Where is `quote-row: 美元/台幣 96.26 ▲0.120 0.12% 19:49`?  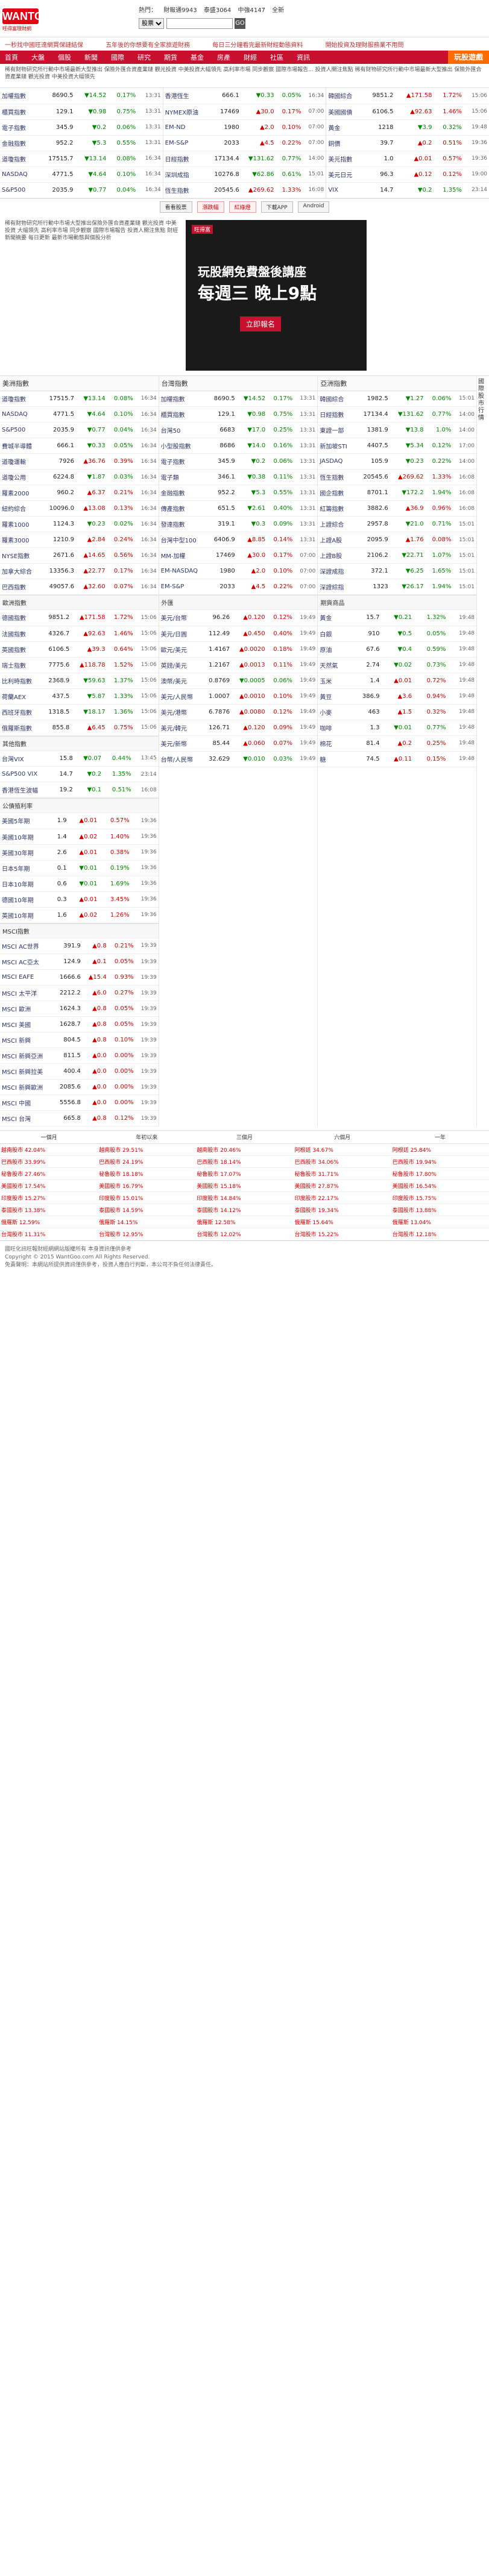
quote-row: 美元/台幣 96.26 ▲0.120 0.12% 19:49 is located at coordinates (238, 618).